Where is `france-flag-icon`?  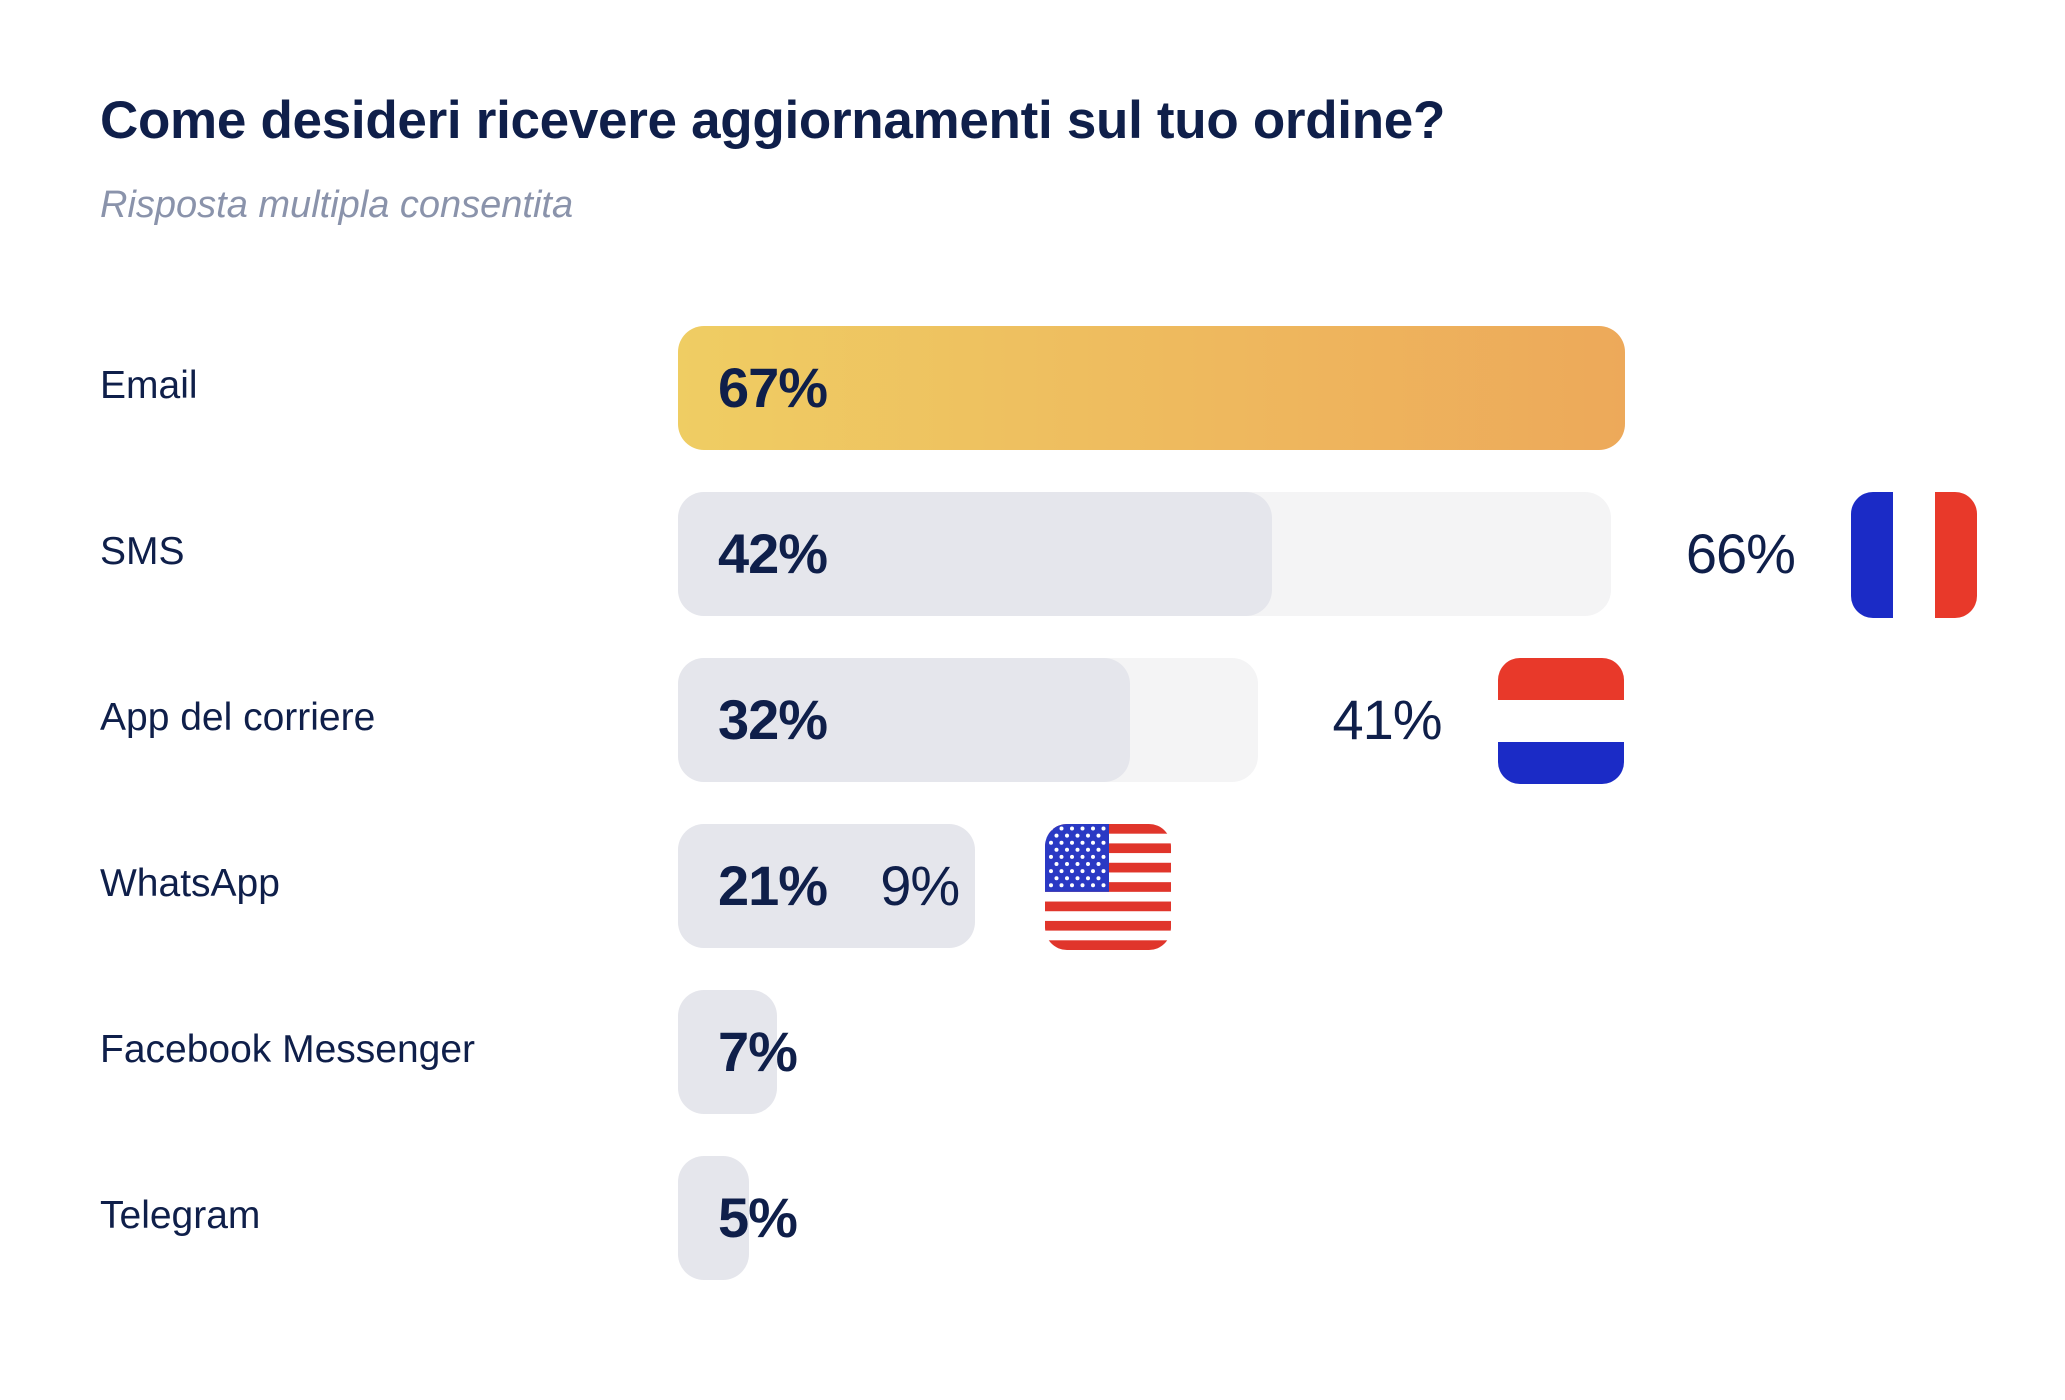 france-flag-icon is located at coordinates (1913, 555).